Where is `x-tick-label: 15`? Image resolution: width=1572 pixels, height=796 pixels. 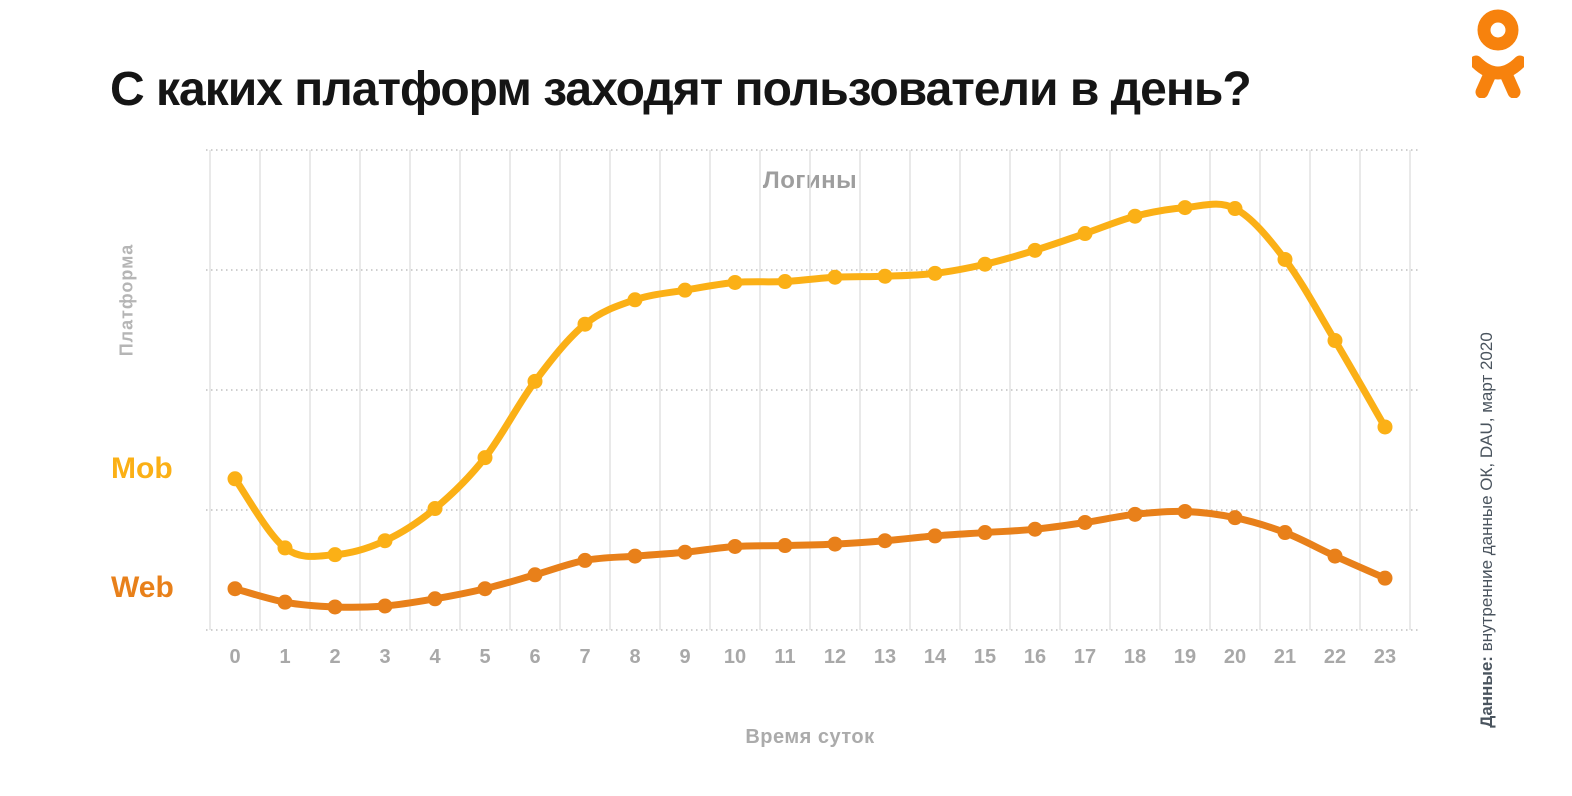 x-tick-label: 15 is located at coordinates (985, 657).